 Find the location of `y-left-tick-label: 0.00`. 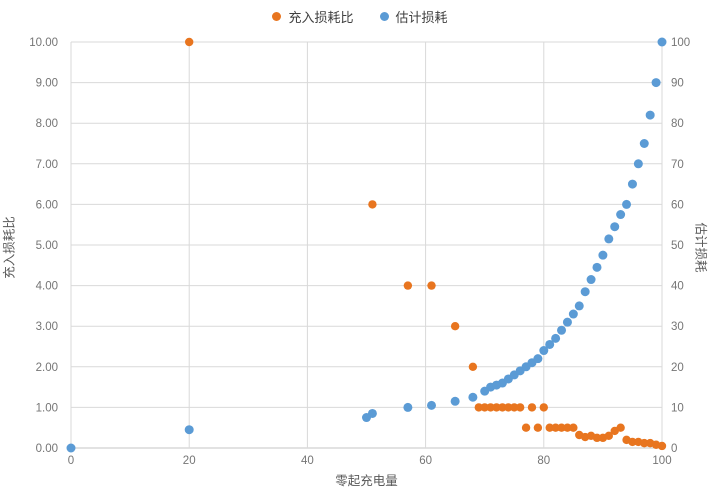

y-left-tick-label: 0.00 is located at coordinates (47, 449).